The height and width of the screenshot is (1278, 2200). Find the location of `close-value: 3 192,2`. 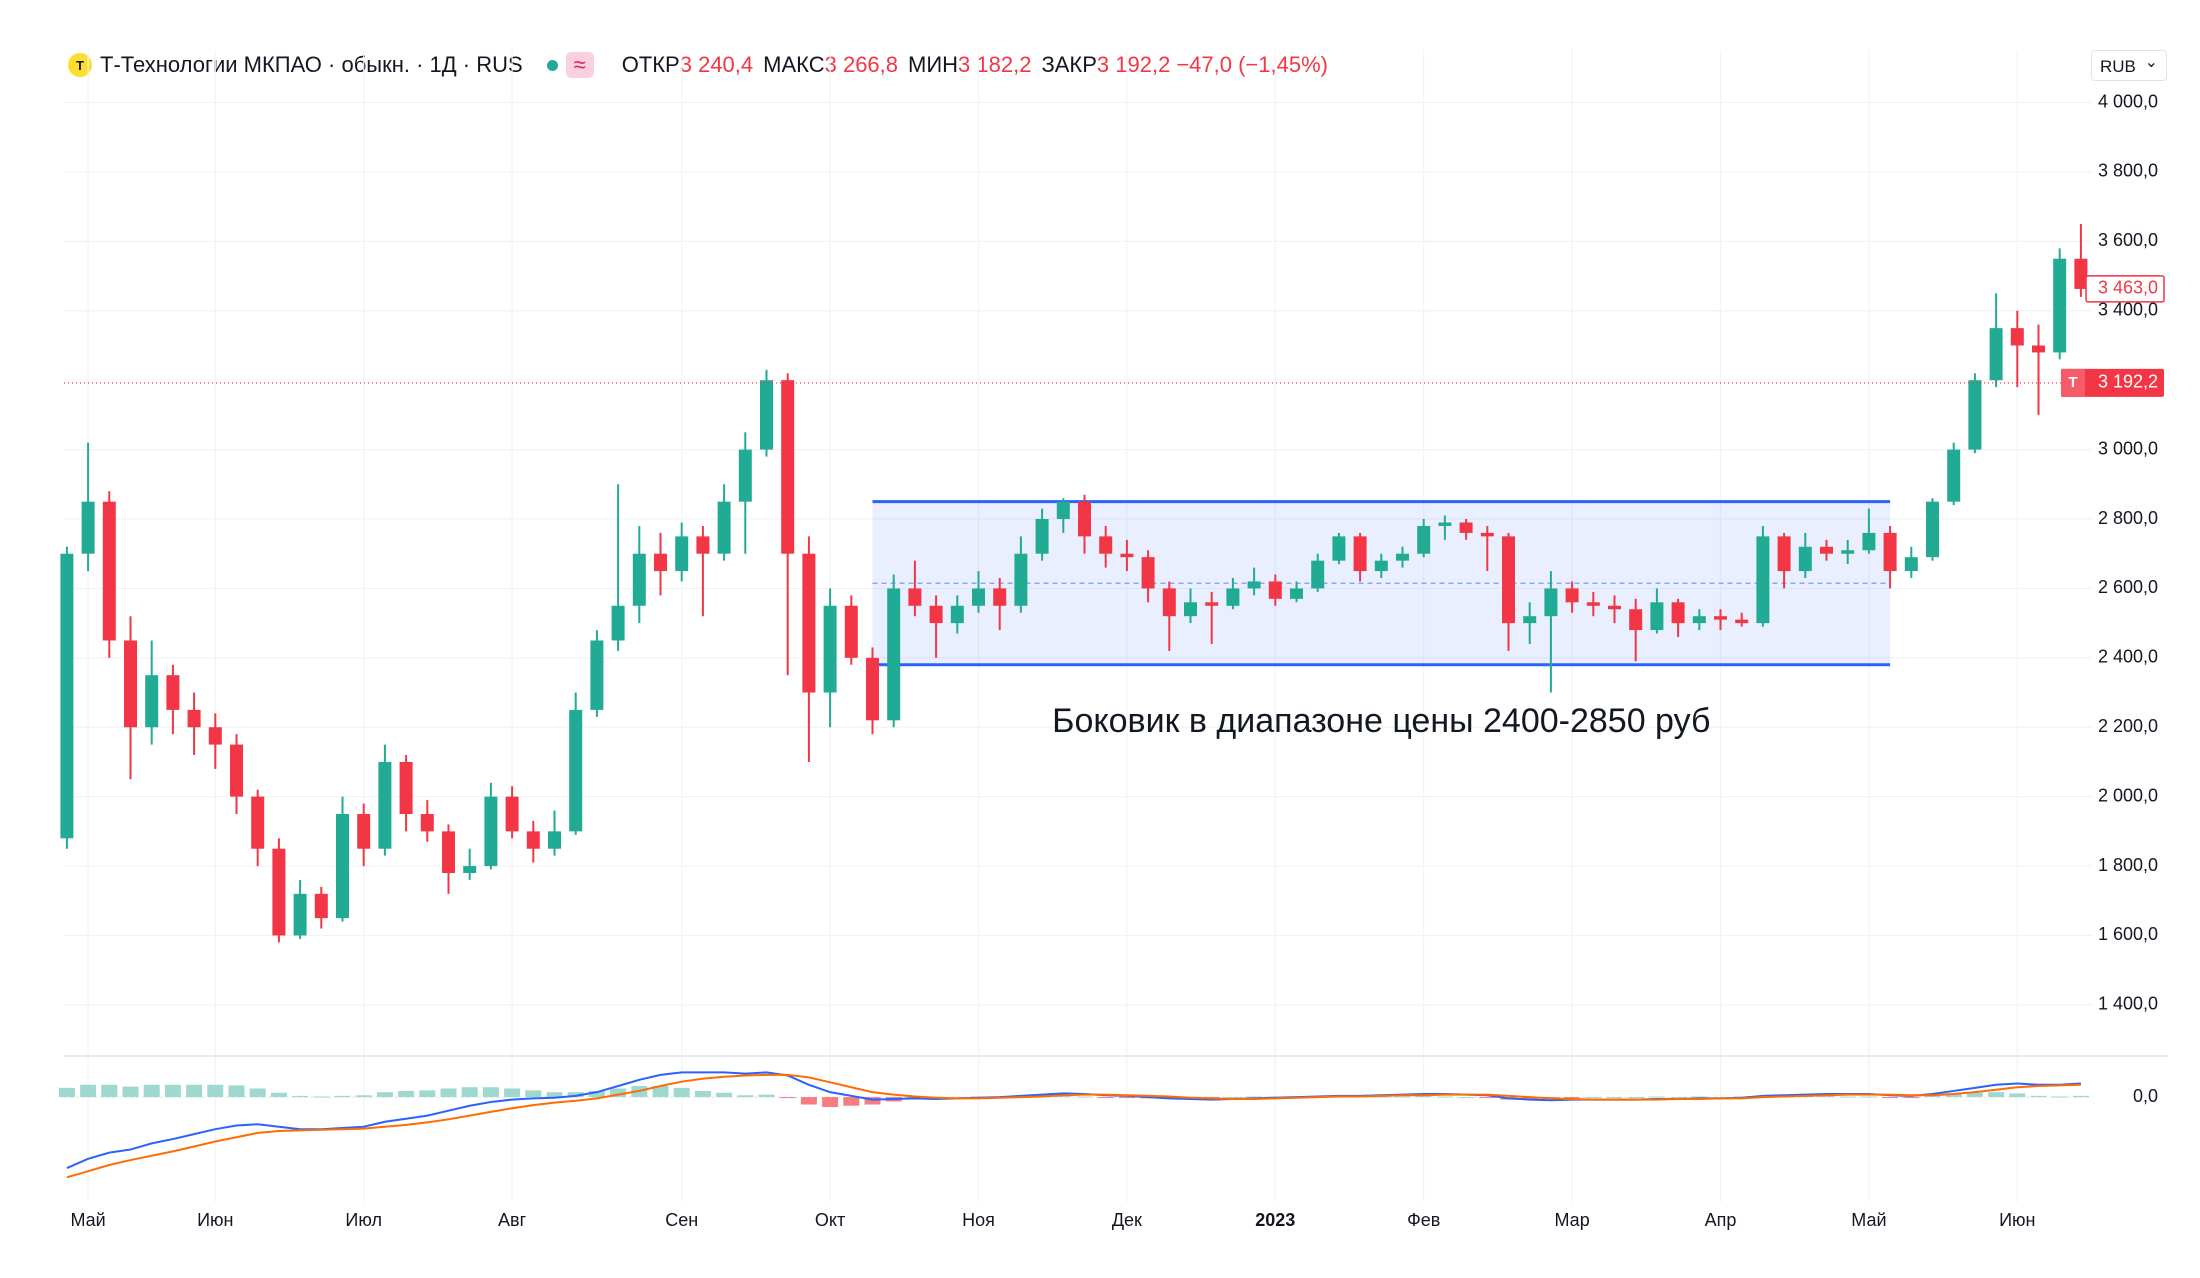

close-value: 3 192,2 is located at coordinates (1133, 64).